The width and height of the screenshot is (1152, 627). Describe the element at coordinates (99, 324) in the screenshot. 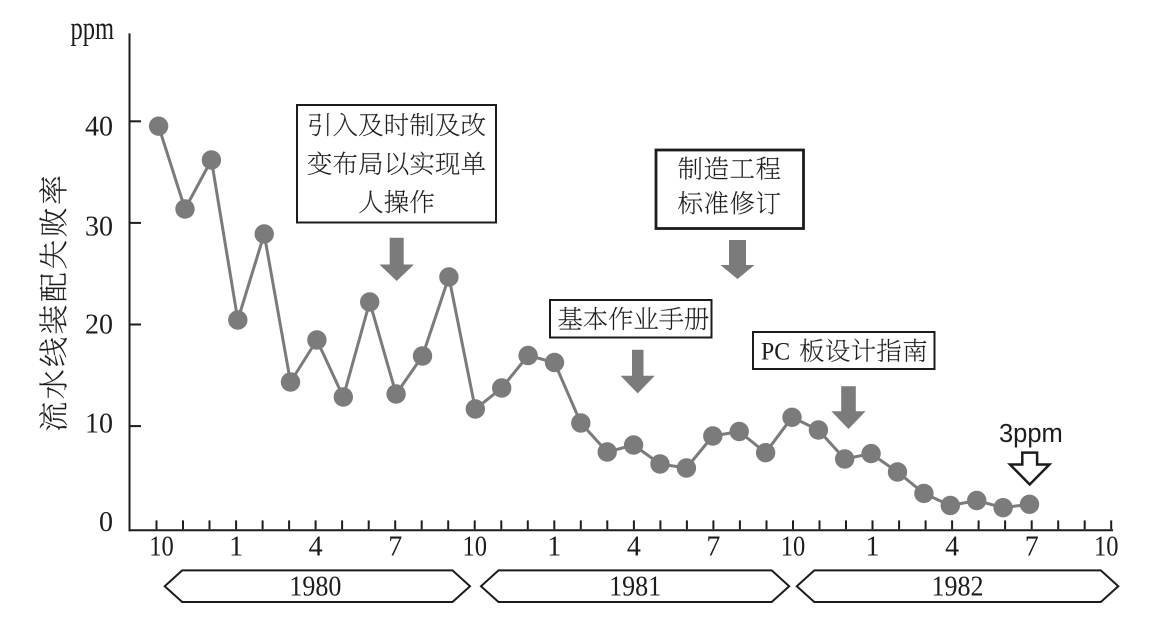

I see `svg-text: 20` at that location.